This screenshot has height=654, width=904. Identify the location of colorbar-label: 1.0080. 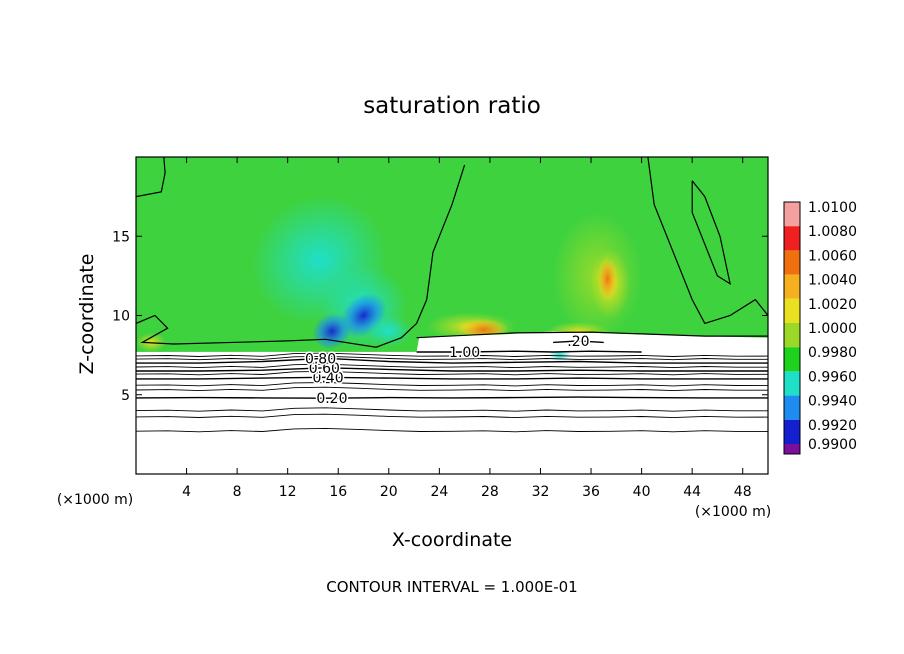
(832, 232).